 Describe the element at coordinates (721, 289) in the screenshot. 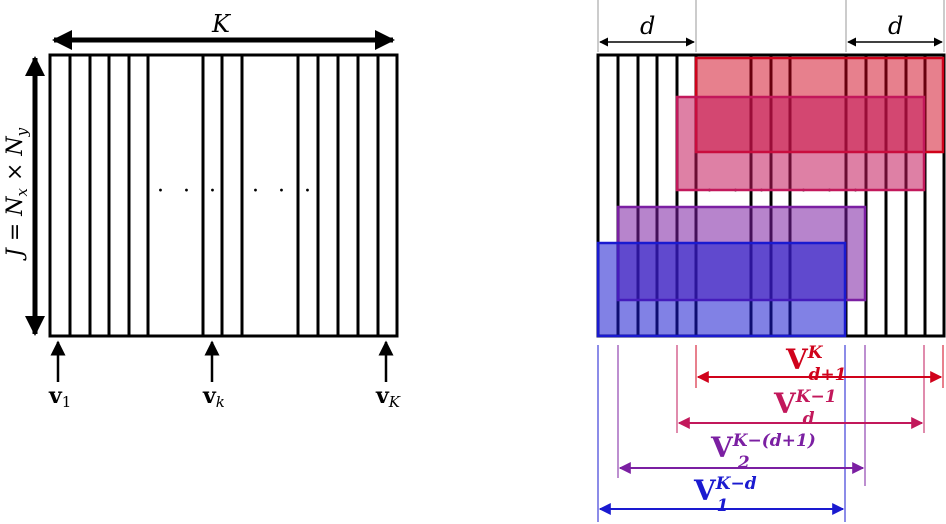

I see `window-blue` at that location.